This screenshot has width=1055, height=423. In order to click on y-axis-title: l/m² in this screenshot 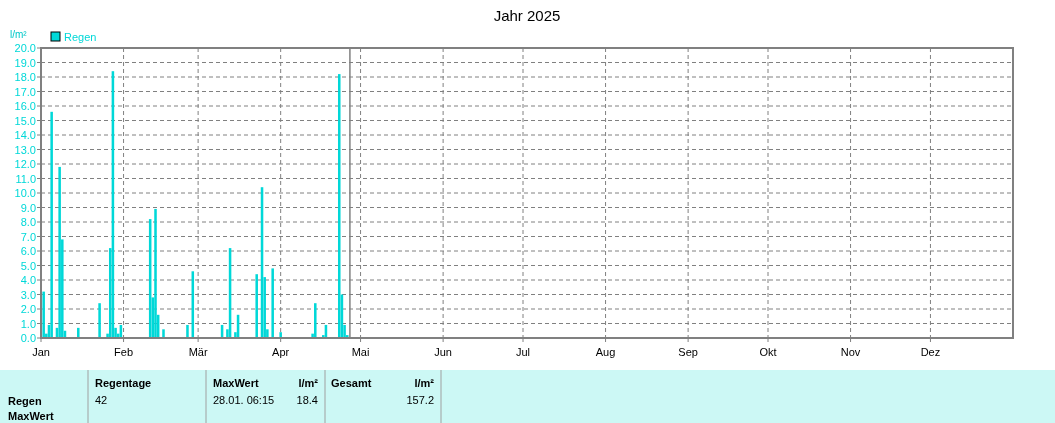, I will do `click(19, 34)`.